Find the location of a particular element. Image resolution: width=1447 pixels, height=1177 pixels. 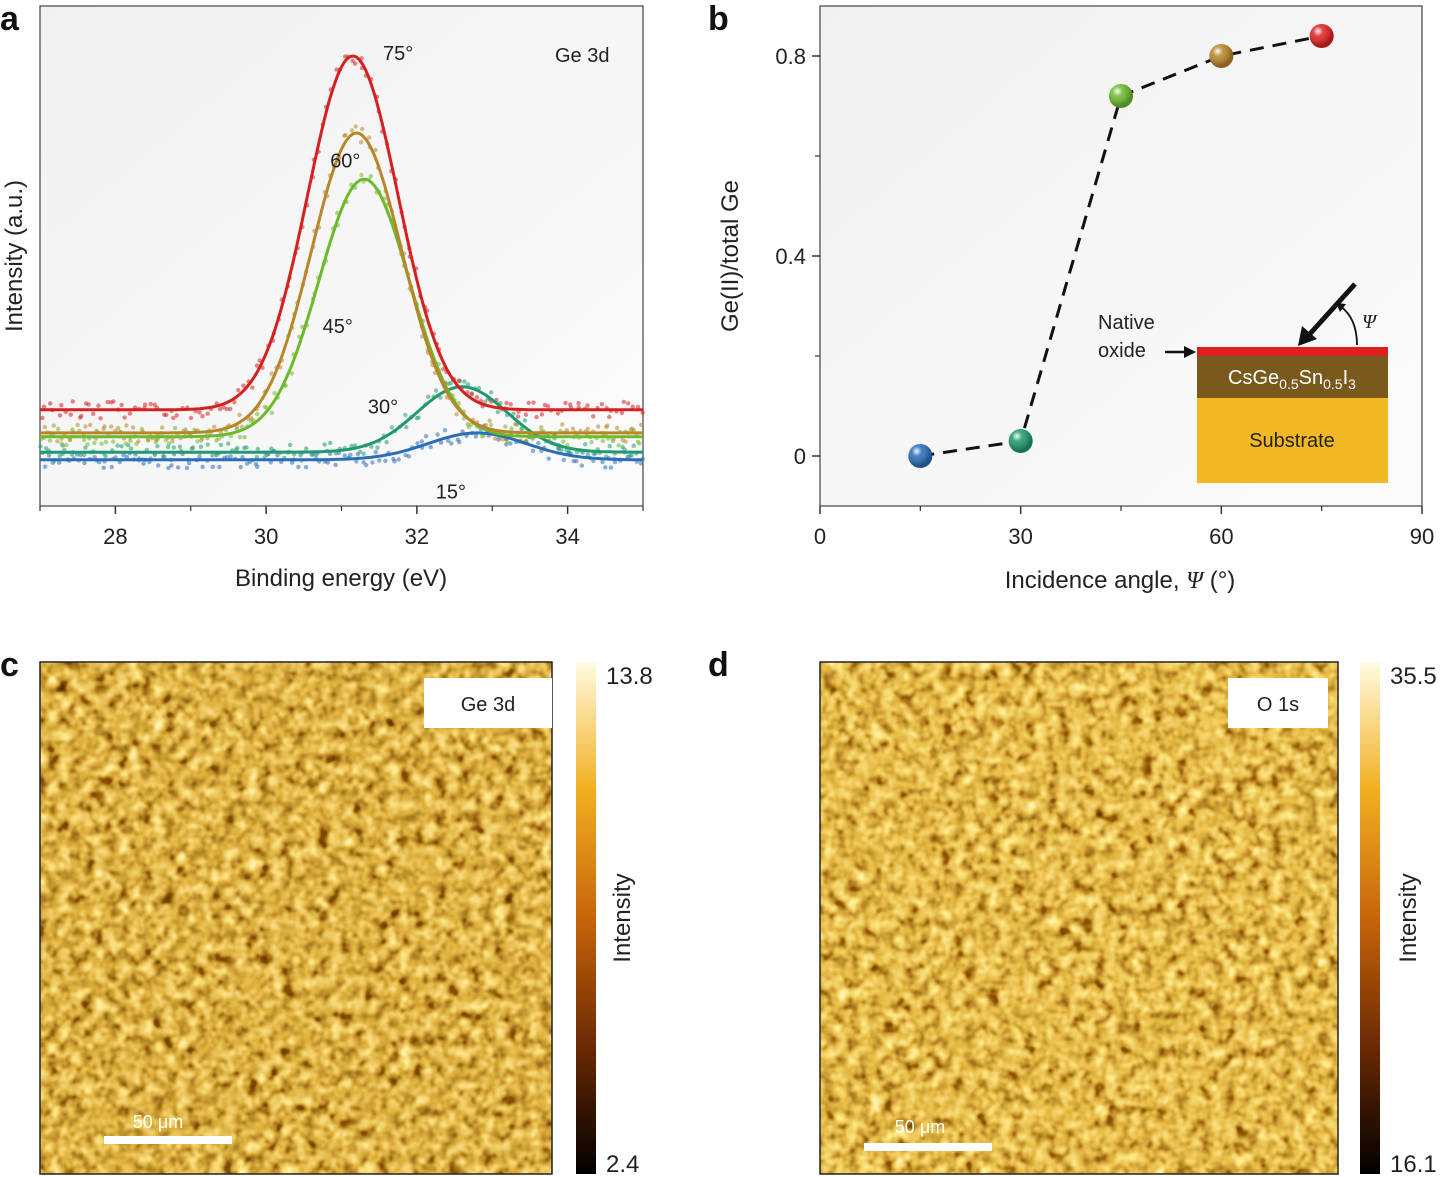

incident-beam-arrow is located at coordinates (1331, 310).